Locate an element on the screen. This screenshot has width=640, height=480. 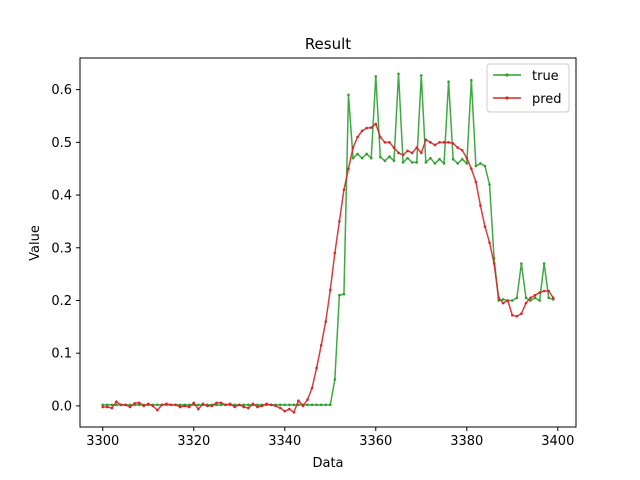
legend-label-pred: pred is located at coordinates (547, 99).